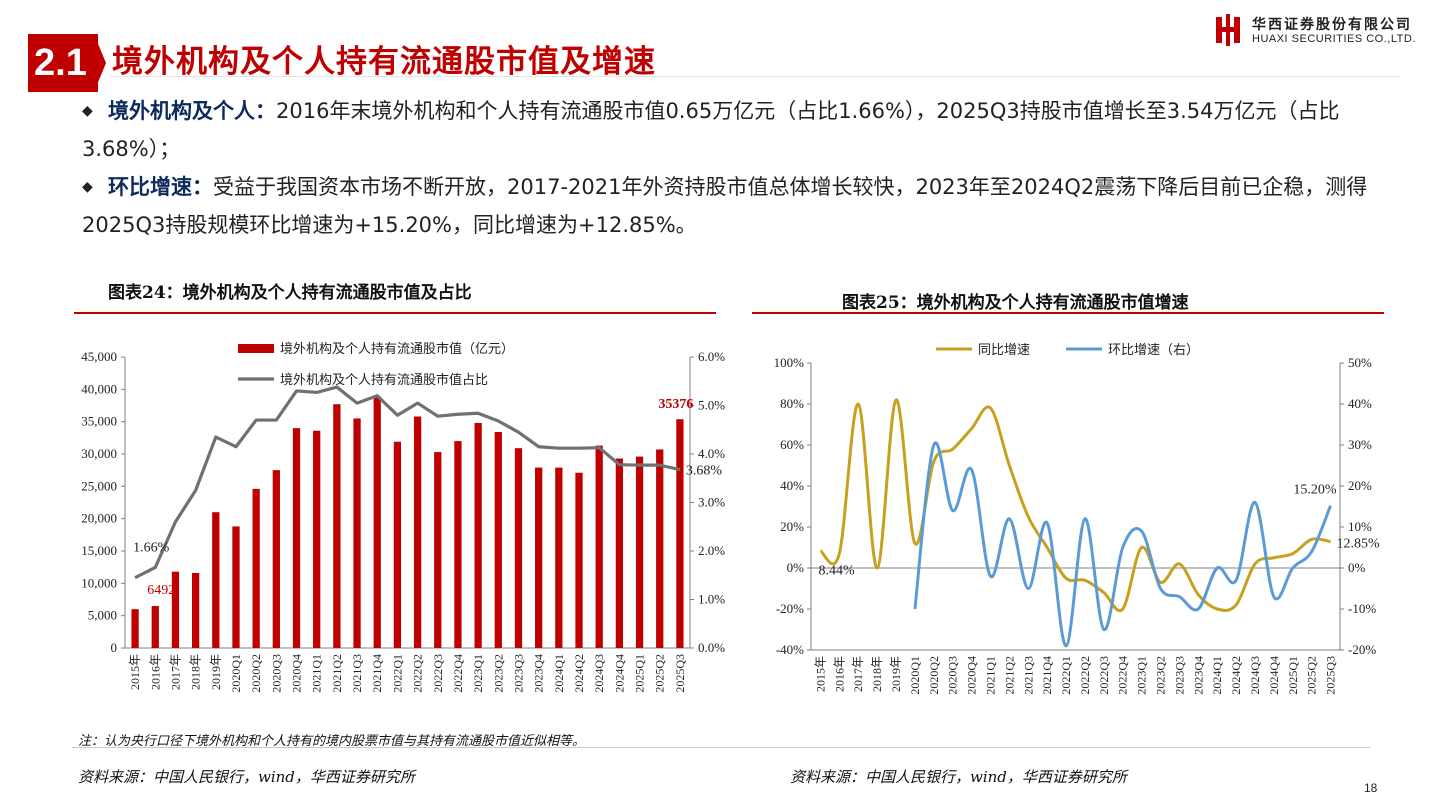 The image size is (1440, 810). What do you see at coordinates (100, 63) in the screenshot?
I see `section-badge-arrow` at bounding box center [100, 63].